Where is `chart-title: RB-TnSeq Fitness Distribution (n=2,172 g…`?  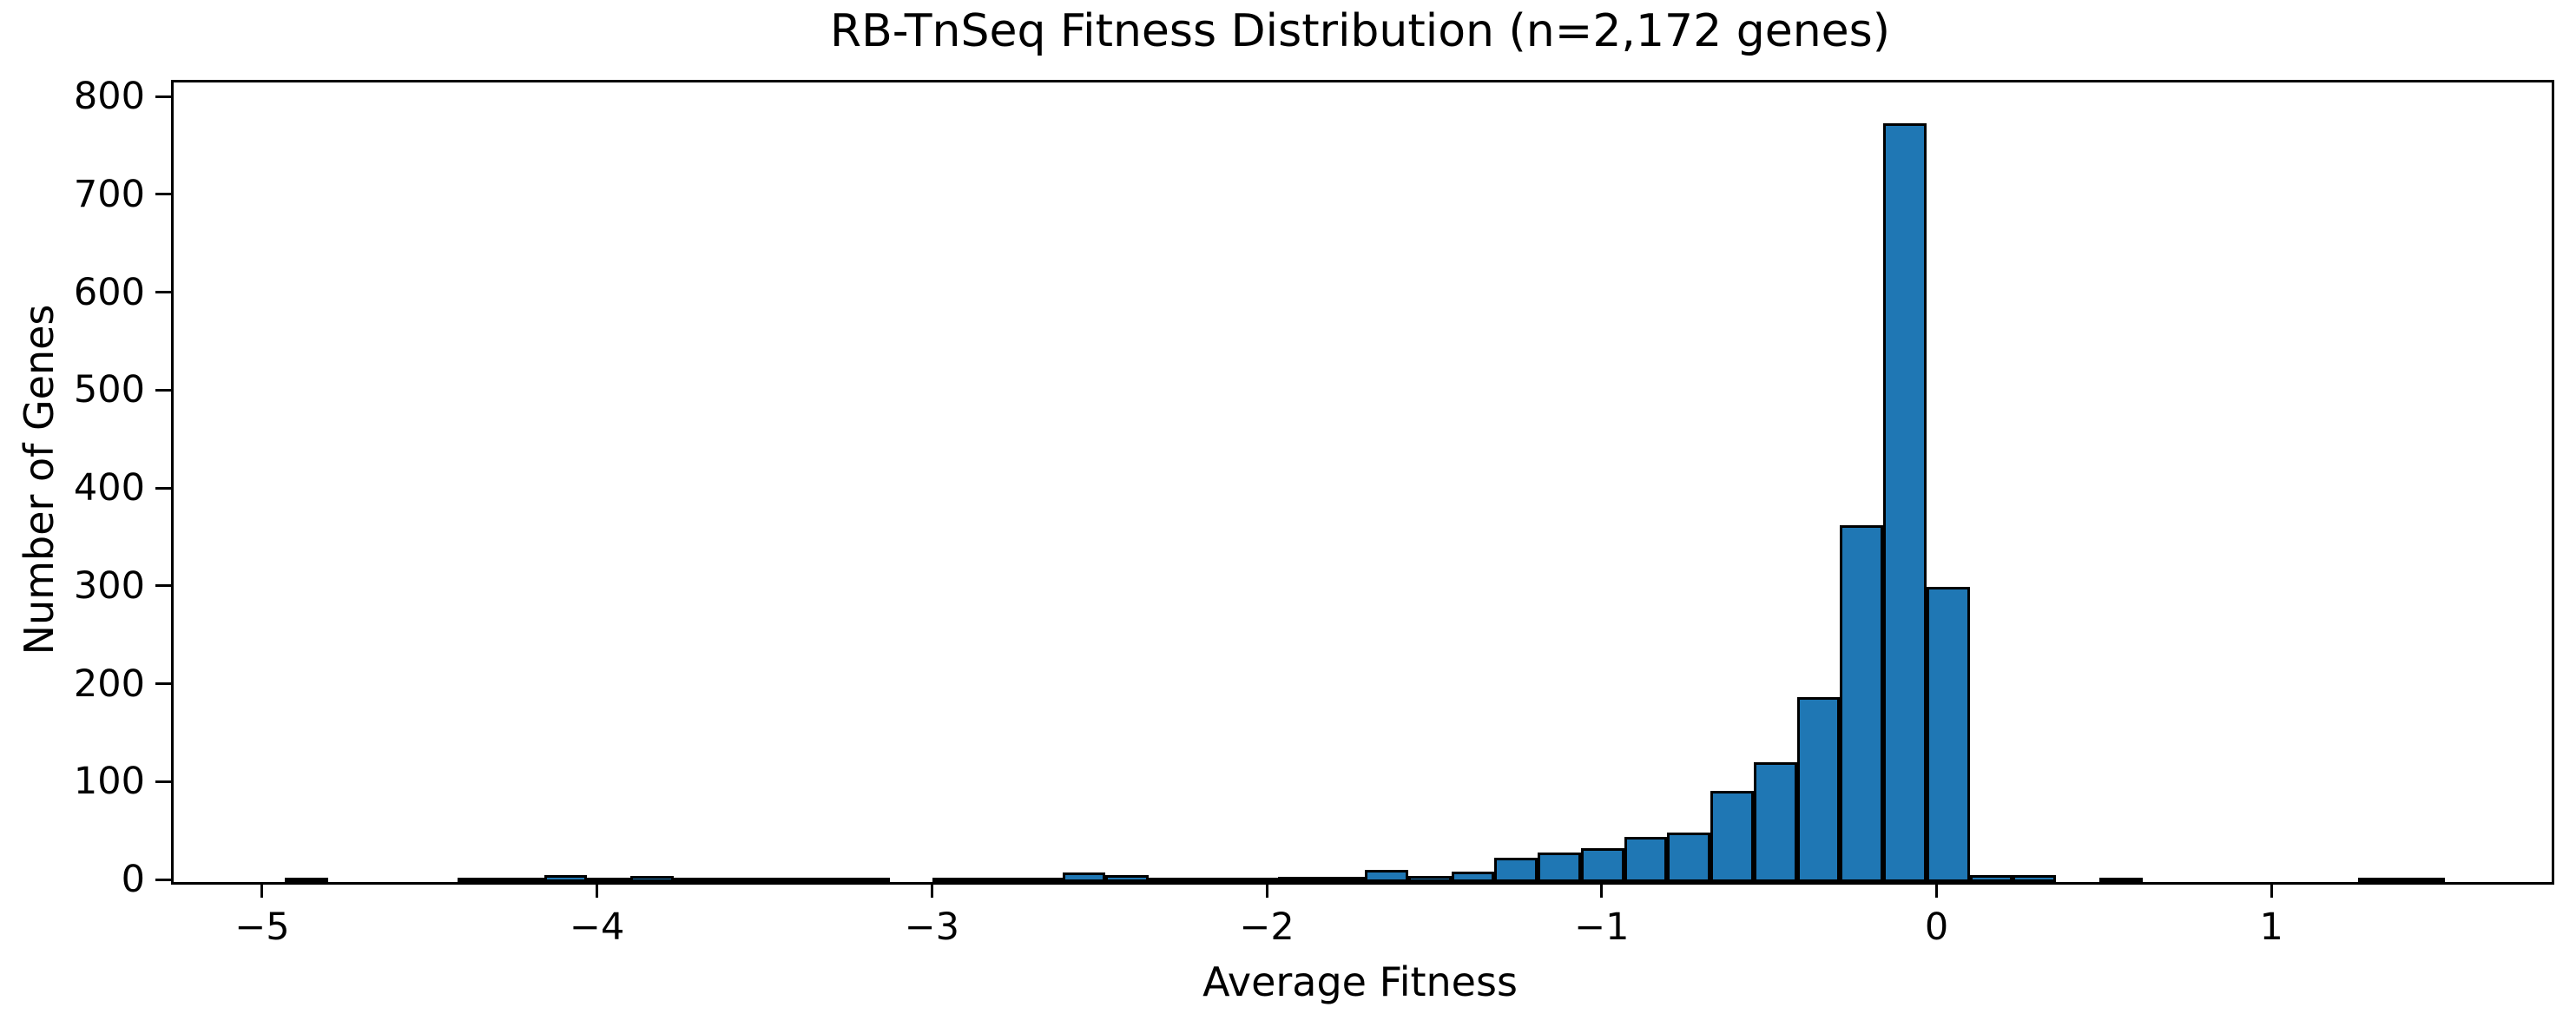 chart-title: RB-TnSeq Fitness Distribution (n=2,172 g… is located at coordinates (1360, 31).